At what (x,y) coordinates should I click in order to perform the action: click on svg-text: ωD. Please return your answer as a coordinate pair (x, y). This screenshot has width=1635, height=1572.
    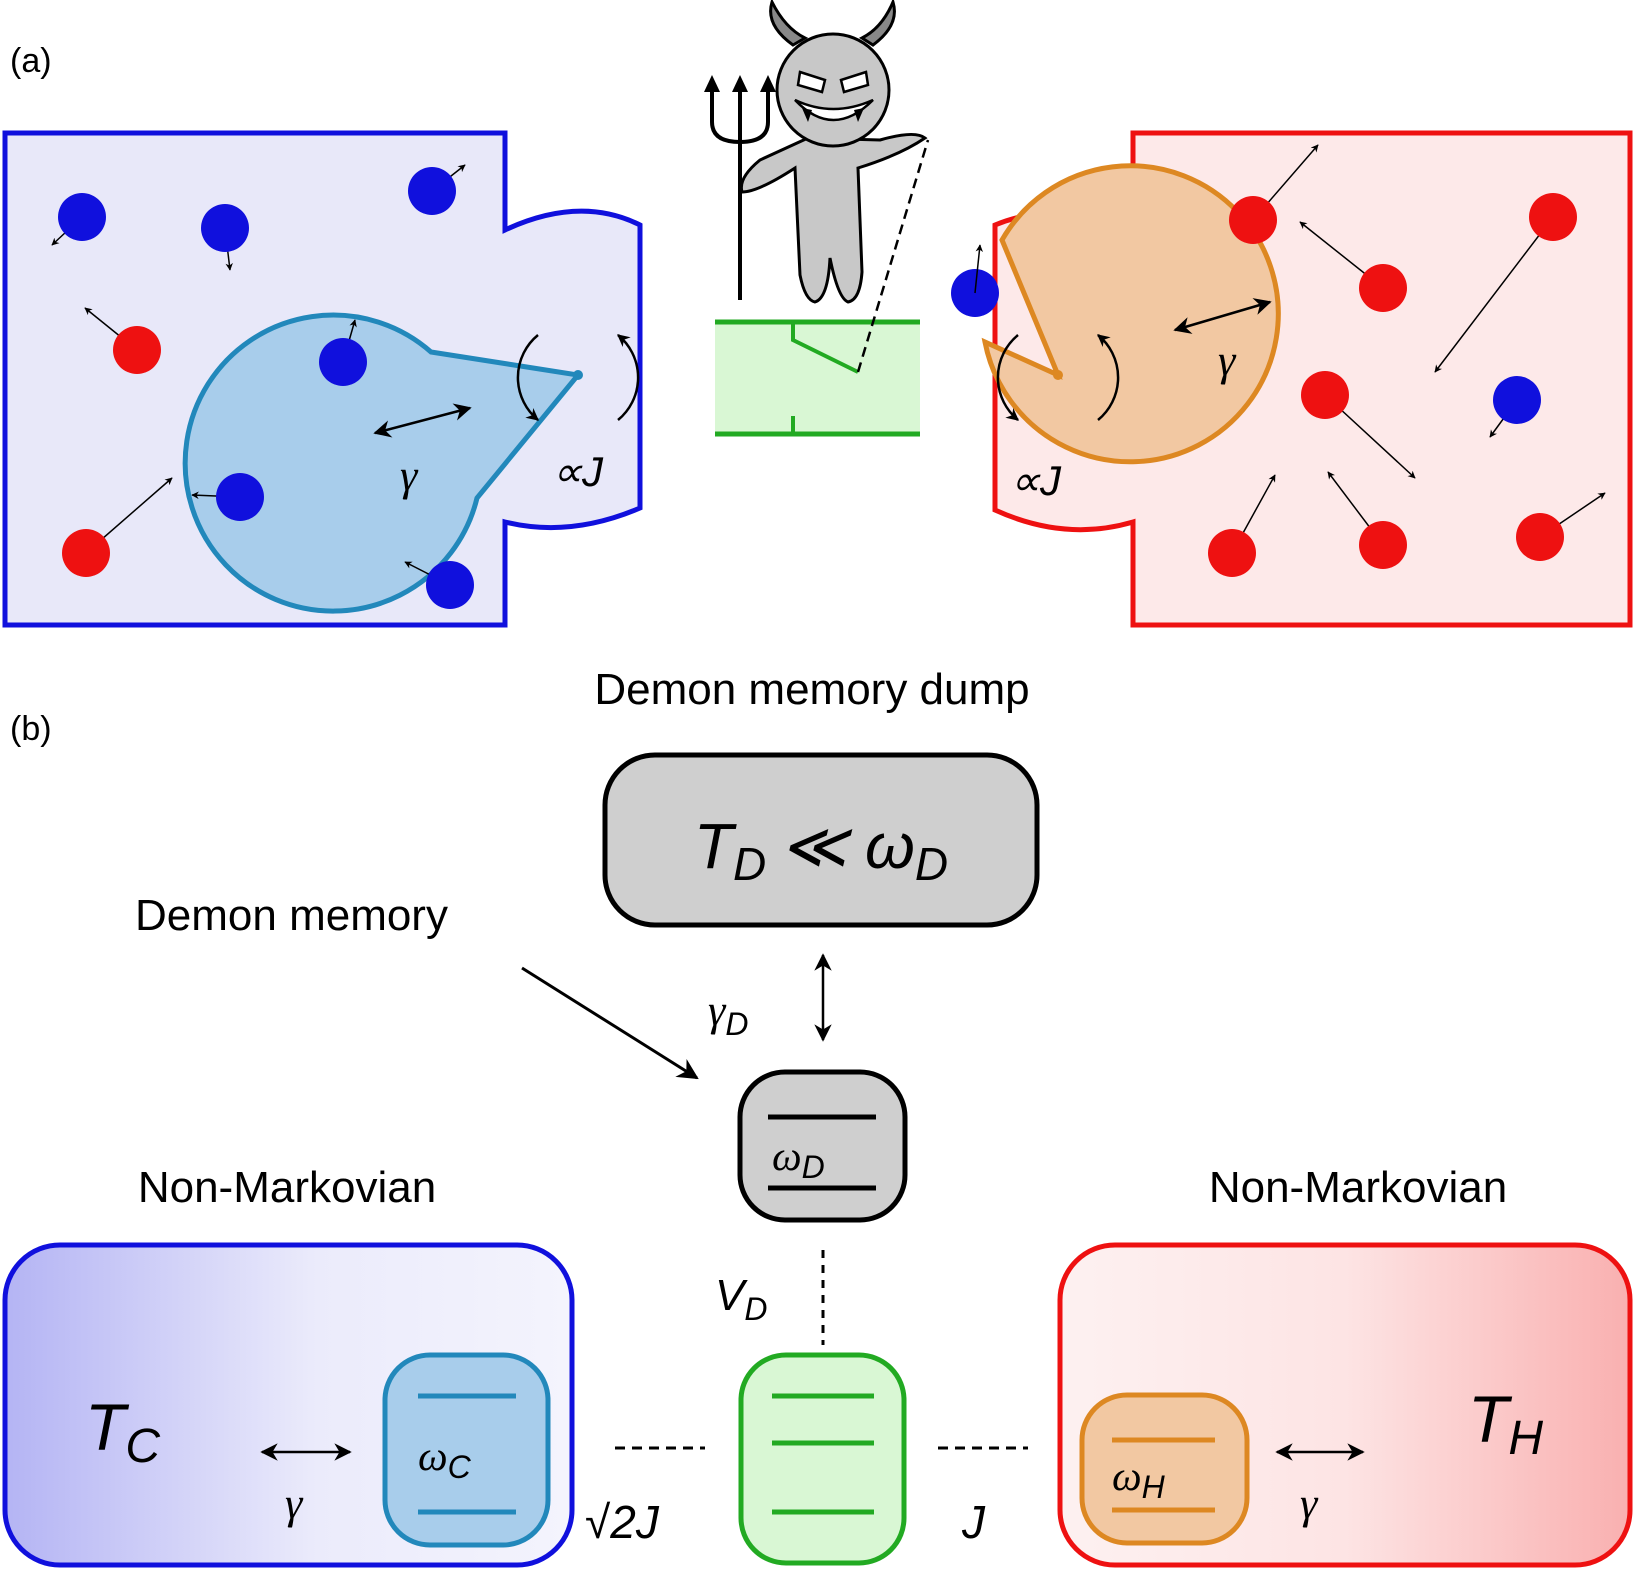
    Looking at the image, I should click on (798, 1159).